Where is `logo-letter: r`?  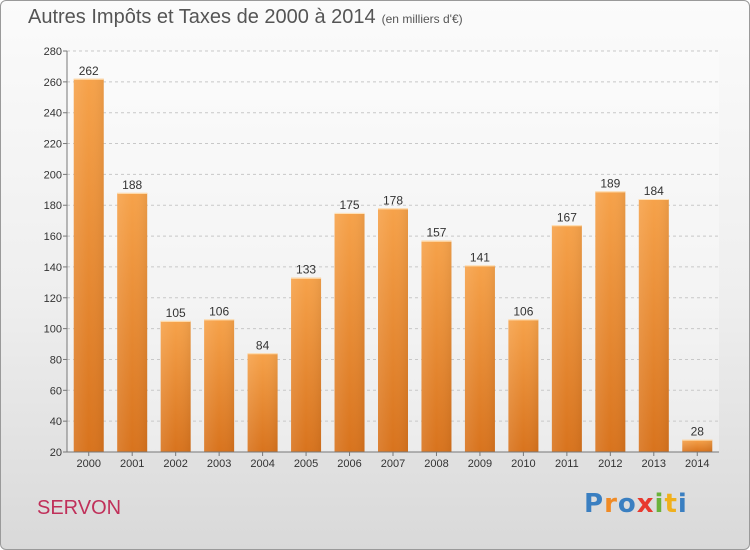 logo-letter: r is located at coordinates (611, 504).